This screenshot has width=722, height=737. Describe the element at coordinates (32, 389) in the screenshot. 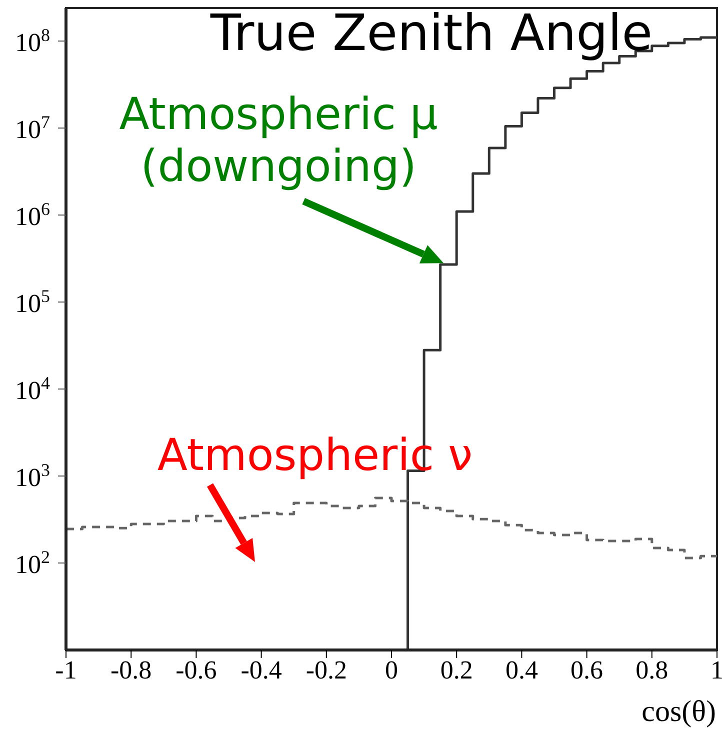

I see `y-tick-label: 10$^{4}$` at that location.